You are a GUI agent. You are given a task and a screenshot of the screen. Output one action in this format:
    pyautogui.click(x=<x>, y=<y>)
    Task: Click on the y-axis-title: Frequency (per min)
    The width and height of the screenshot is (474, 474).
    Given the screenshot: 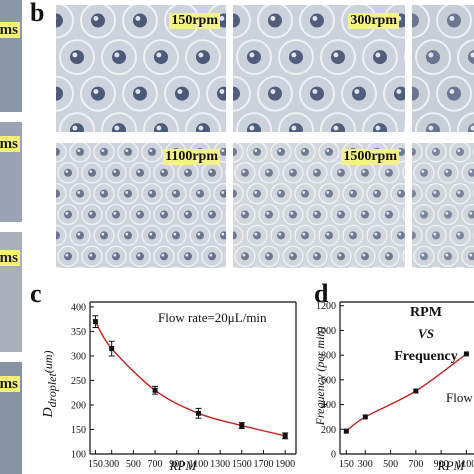 What is the action you would take?
    pyautogui.click(x=320, y=377)
    